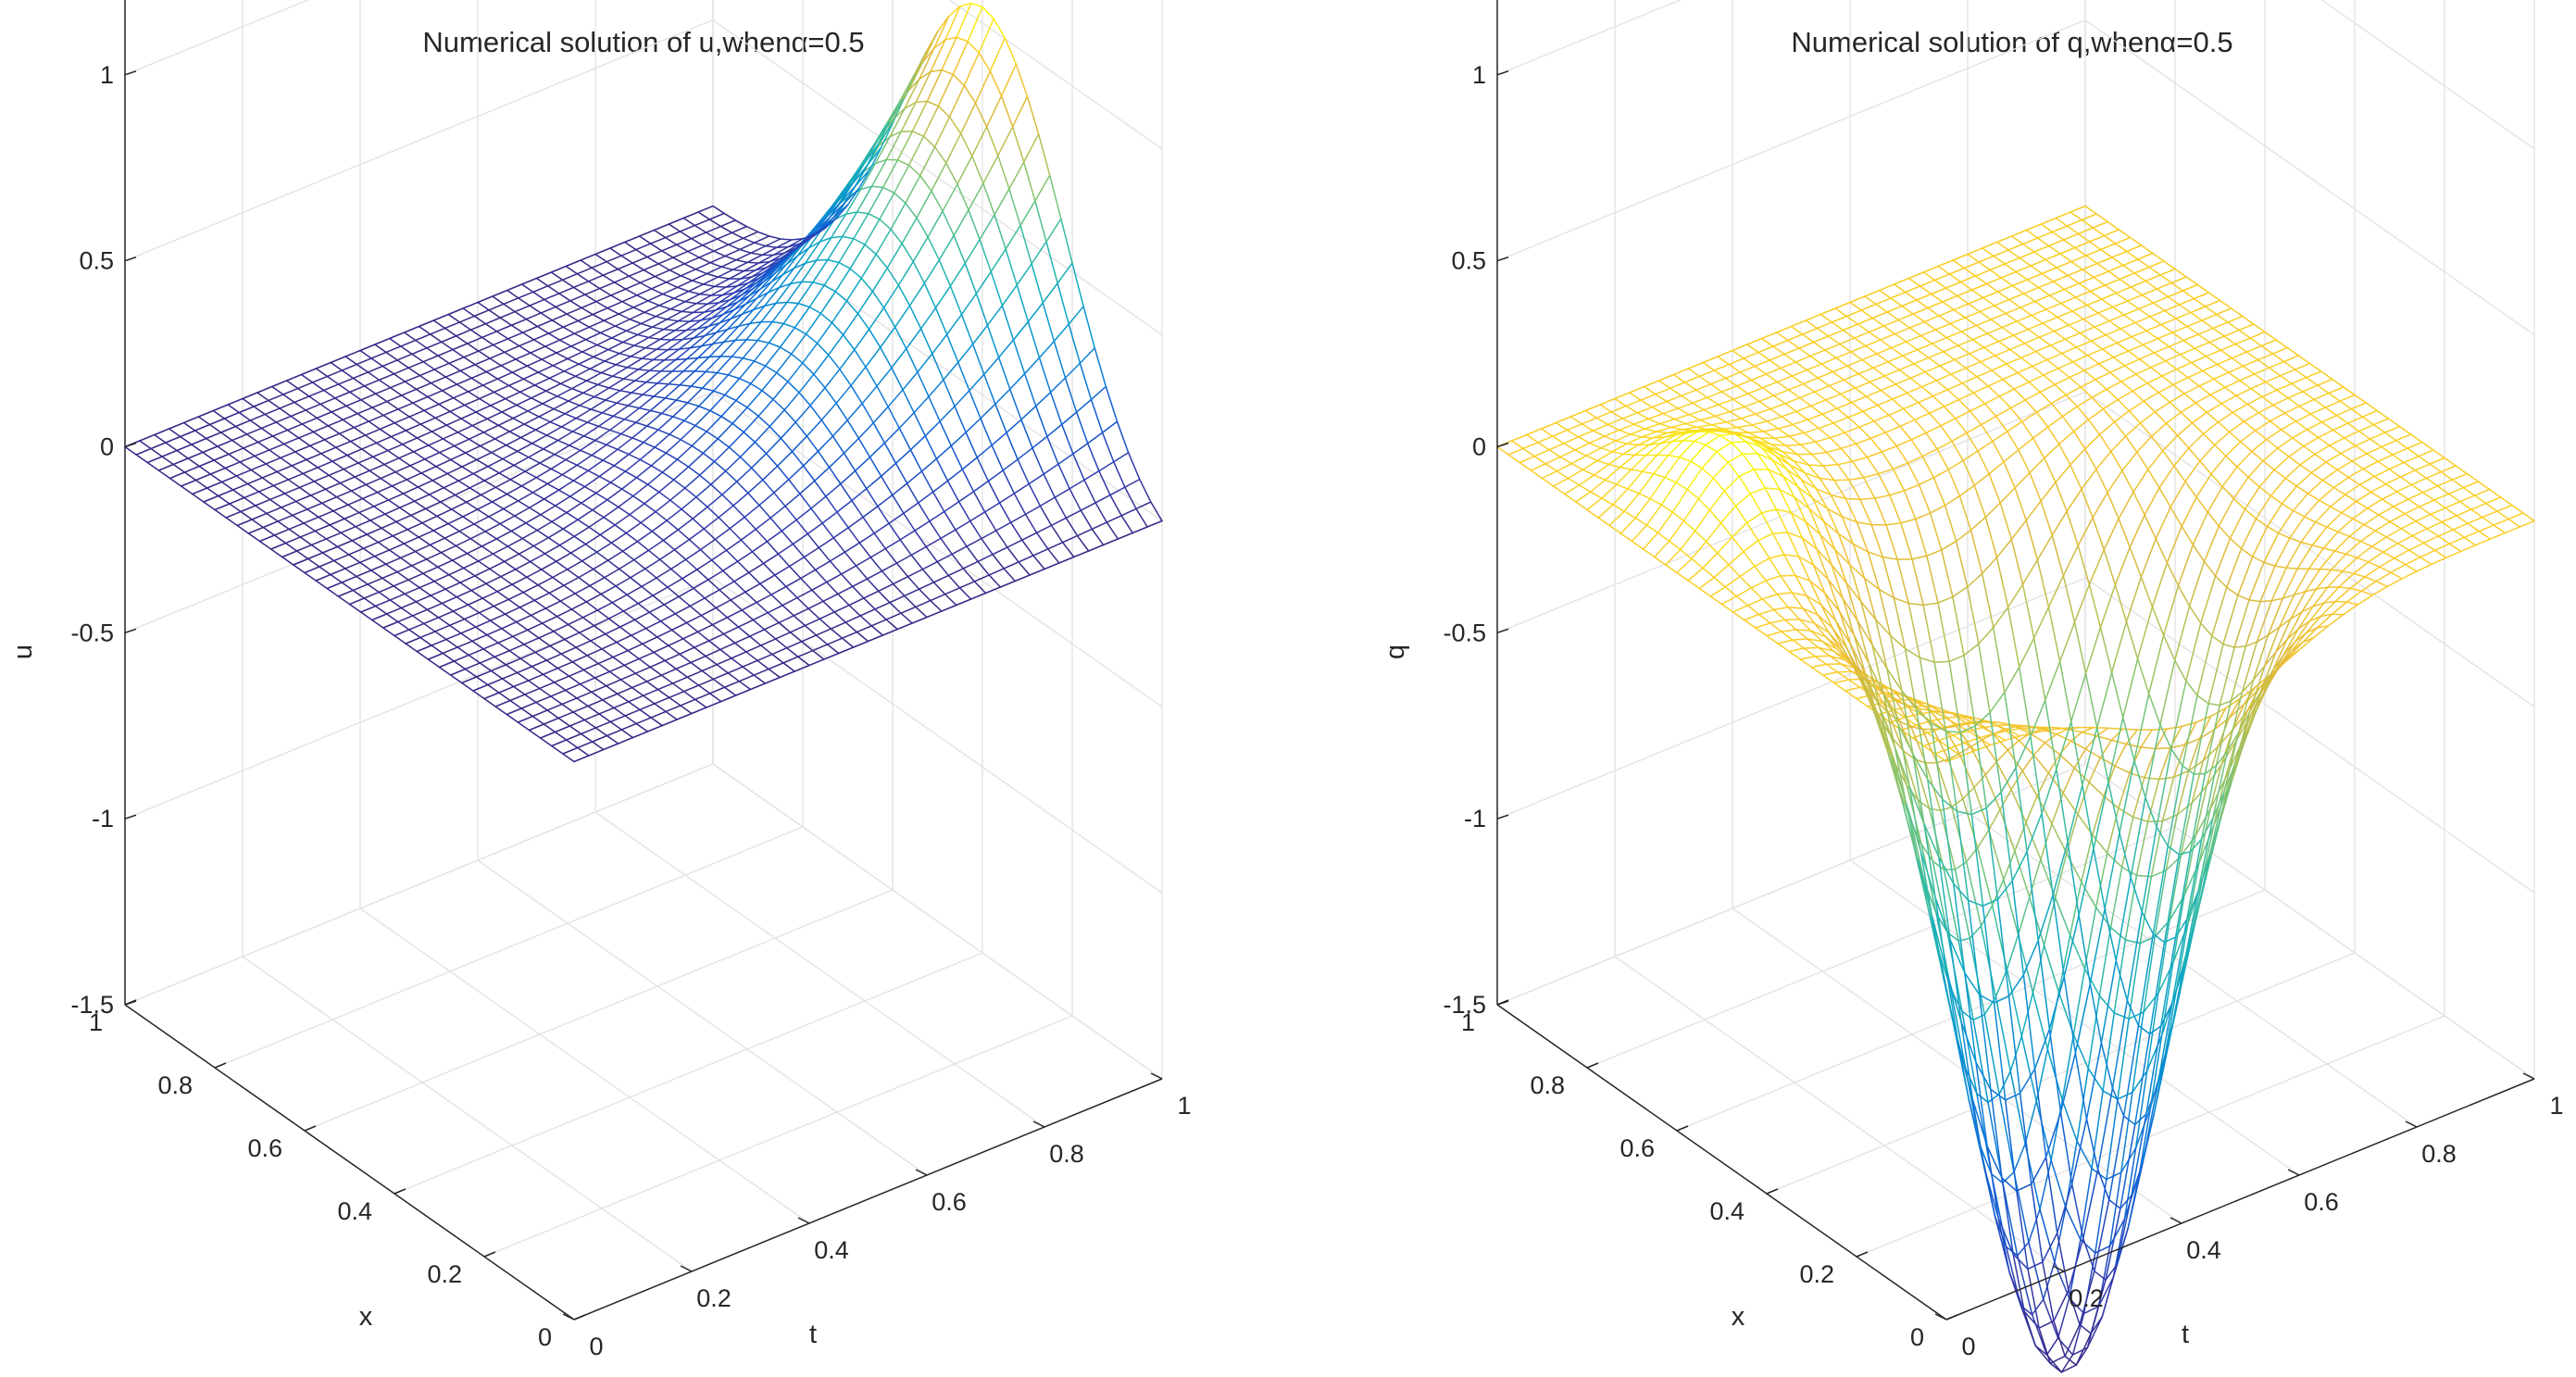  What do you see at coordinates (820, 969) in the screenshot?
I see `grid-line` at bounding box center [820, 969].